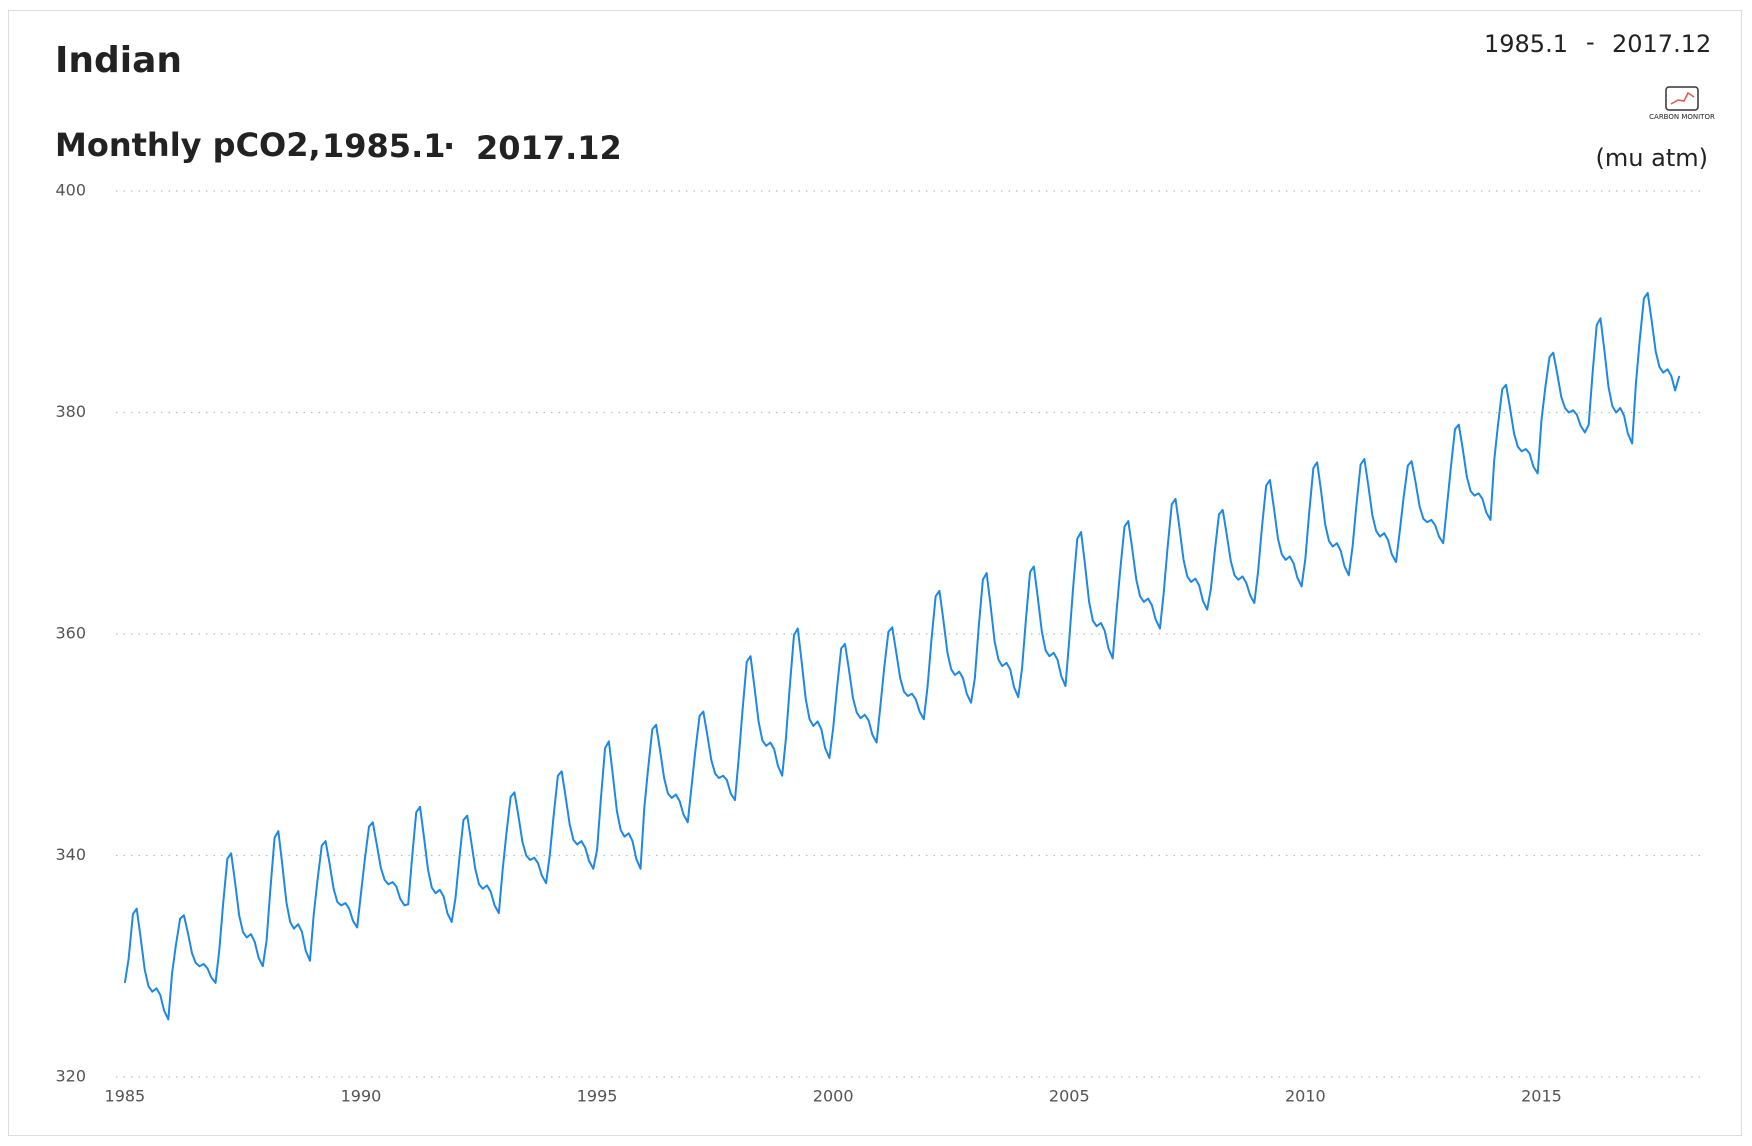 Image resolution: width=1752 pixels, height=1146 pixels. I want to click on x-tick-label: 2010, so click(1305, 1096).